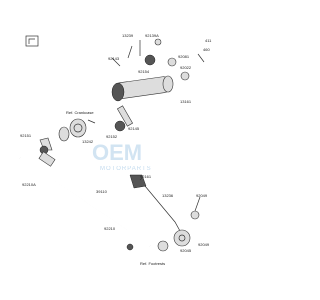  I want to click on part-label: 92143, so click(114, 58).